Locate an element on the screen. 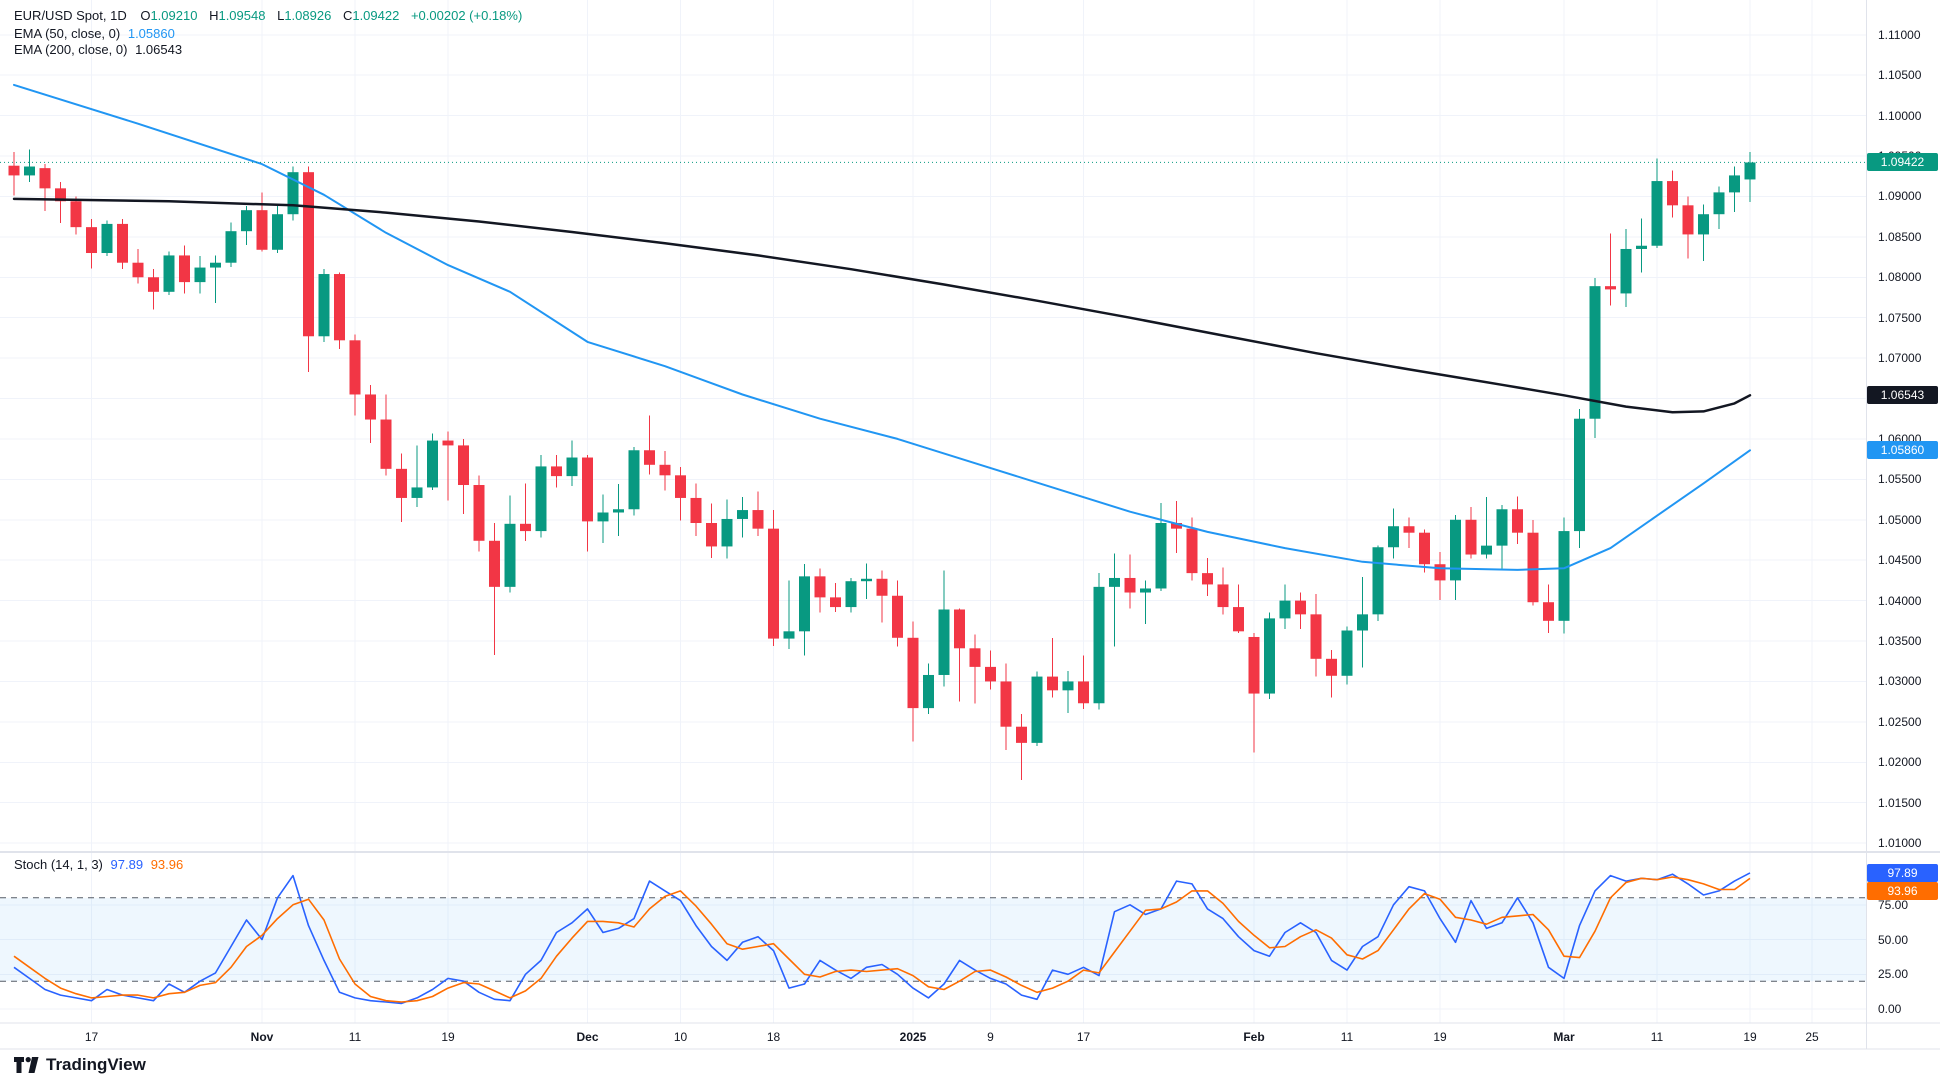  close-value: 1.09422 is located at coordinates (376, 15).